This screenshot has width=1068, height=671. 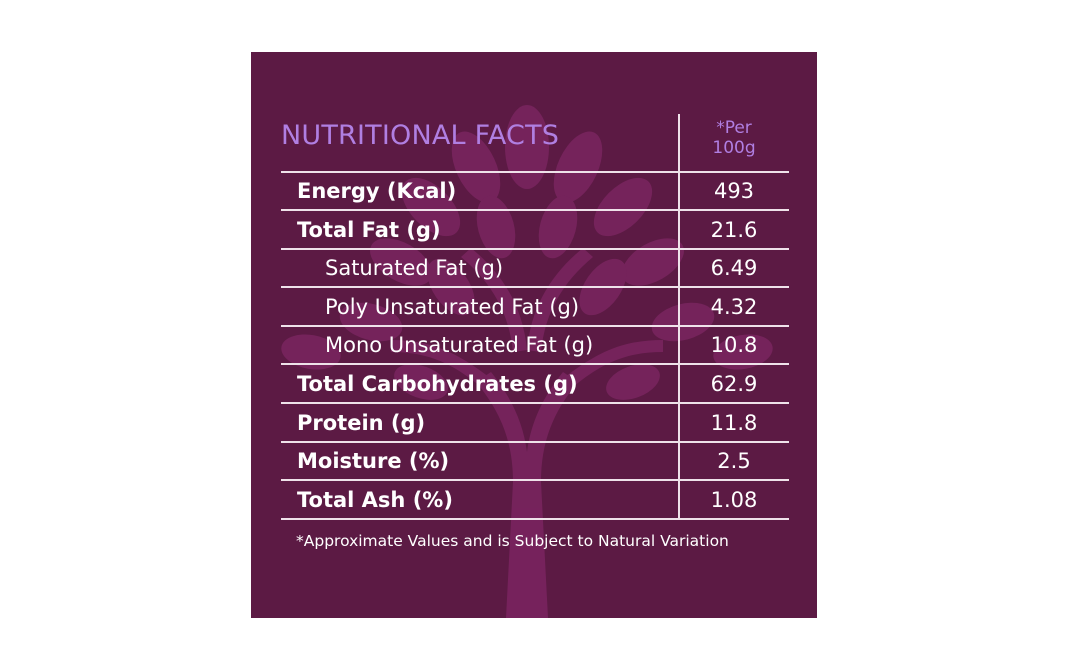 I want to click on table-row: Total Fat (g) 21.6, so click(x=535, y=231).